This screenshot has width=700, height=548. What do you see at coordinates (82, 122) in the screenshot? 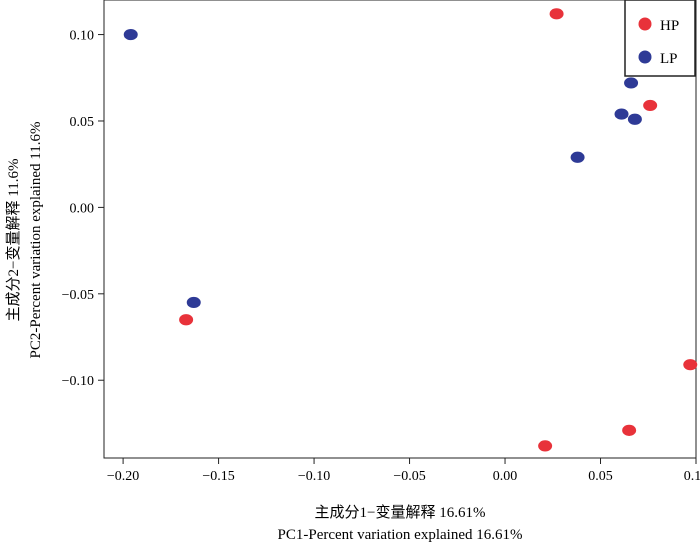
I see `y-tick-label: 0.05` at bounding box center [82, 122].